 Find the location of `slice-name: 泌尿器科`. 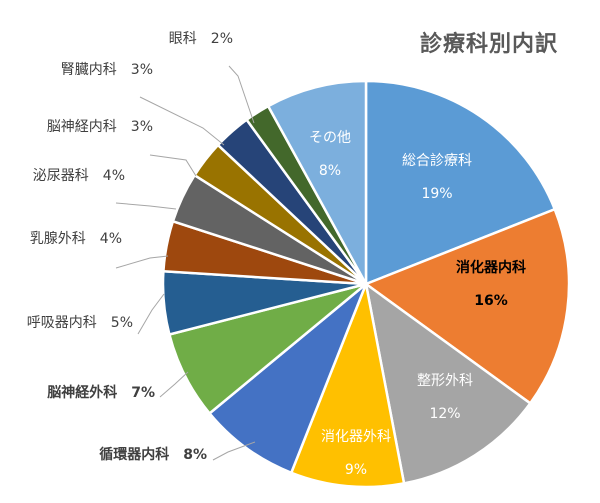

slice-name: 泌尿器科 is located at coordinates (61, 176).